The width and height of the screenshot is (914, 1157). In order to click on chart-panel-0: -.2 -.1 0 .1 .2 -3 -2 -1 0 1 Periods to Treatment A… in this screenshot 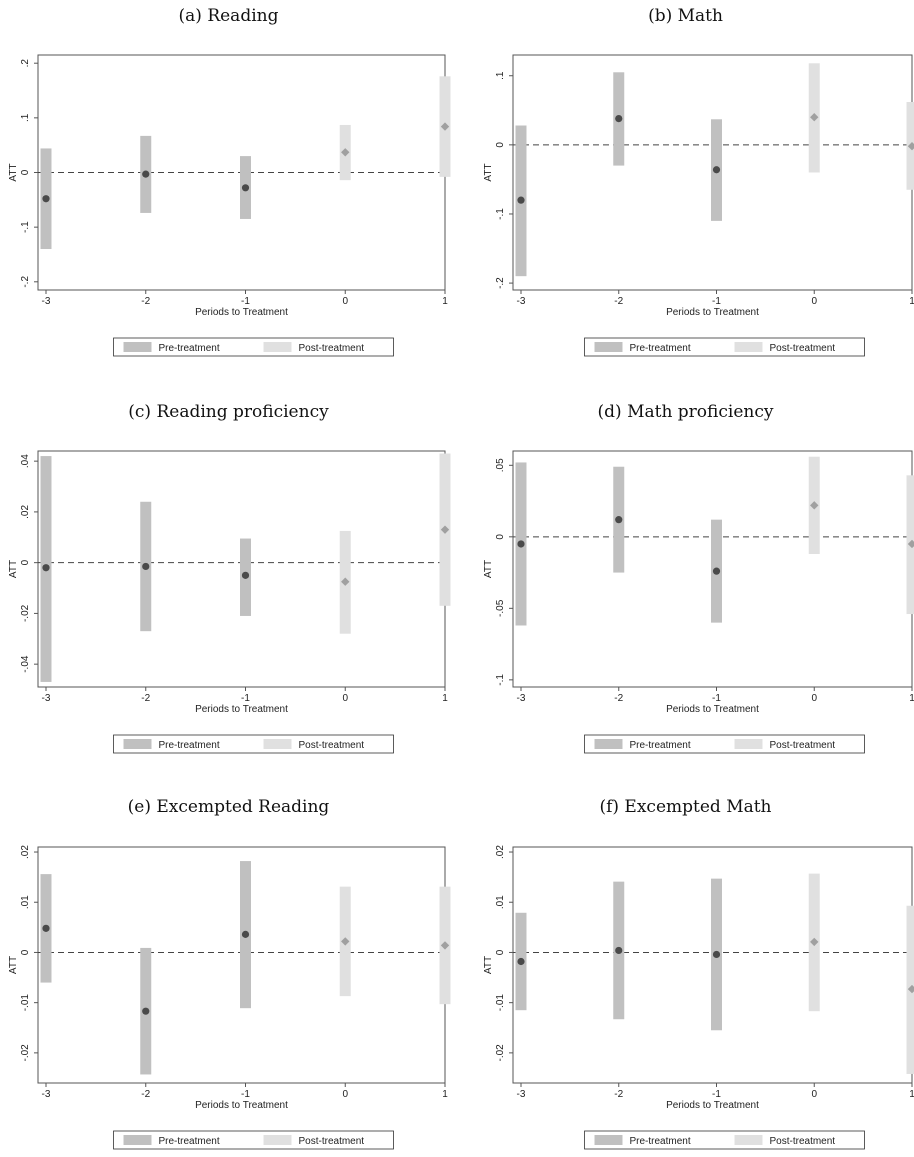, I will do `click(229, 205)`.